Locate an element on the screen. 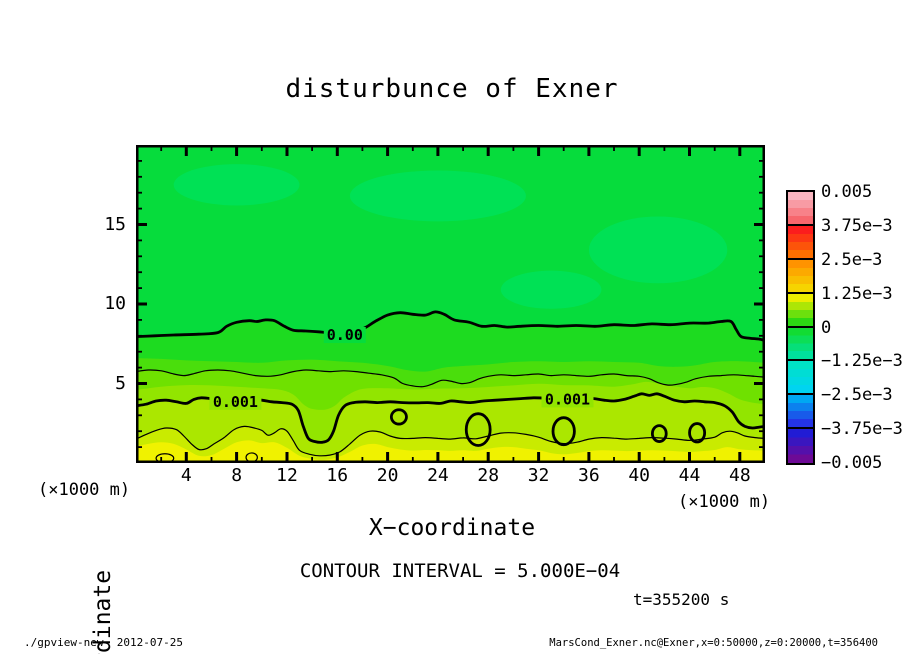  colorbar is located at coordinates (800, 327).